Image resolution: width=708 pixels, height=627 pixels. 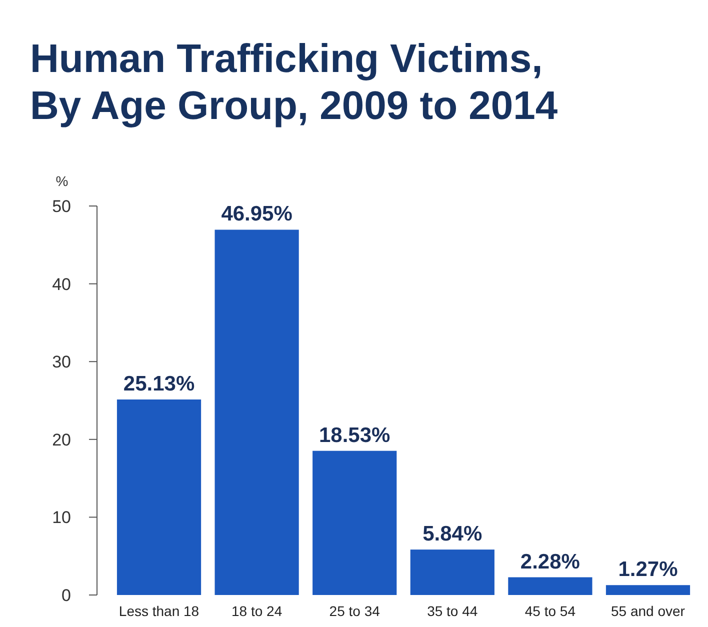 What do you see at coordinates (648, 570) in the screenshot?
I see `data-label: 1.27%` at bounding box center [648, 570].